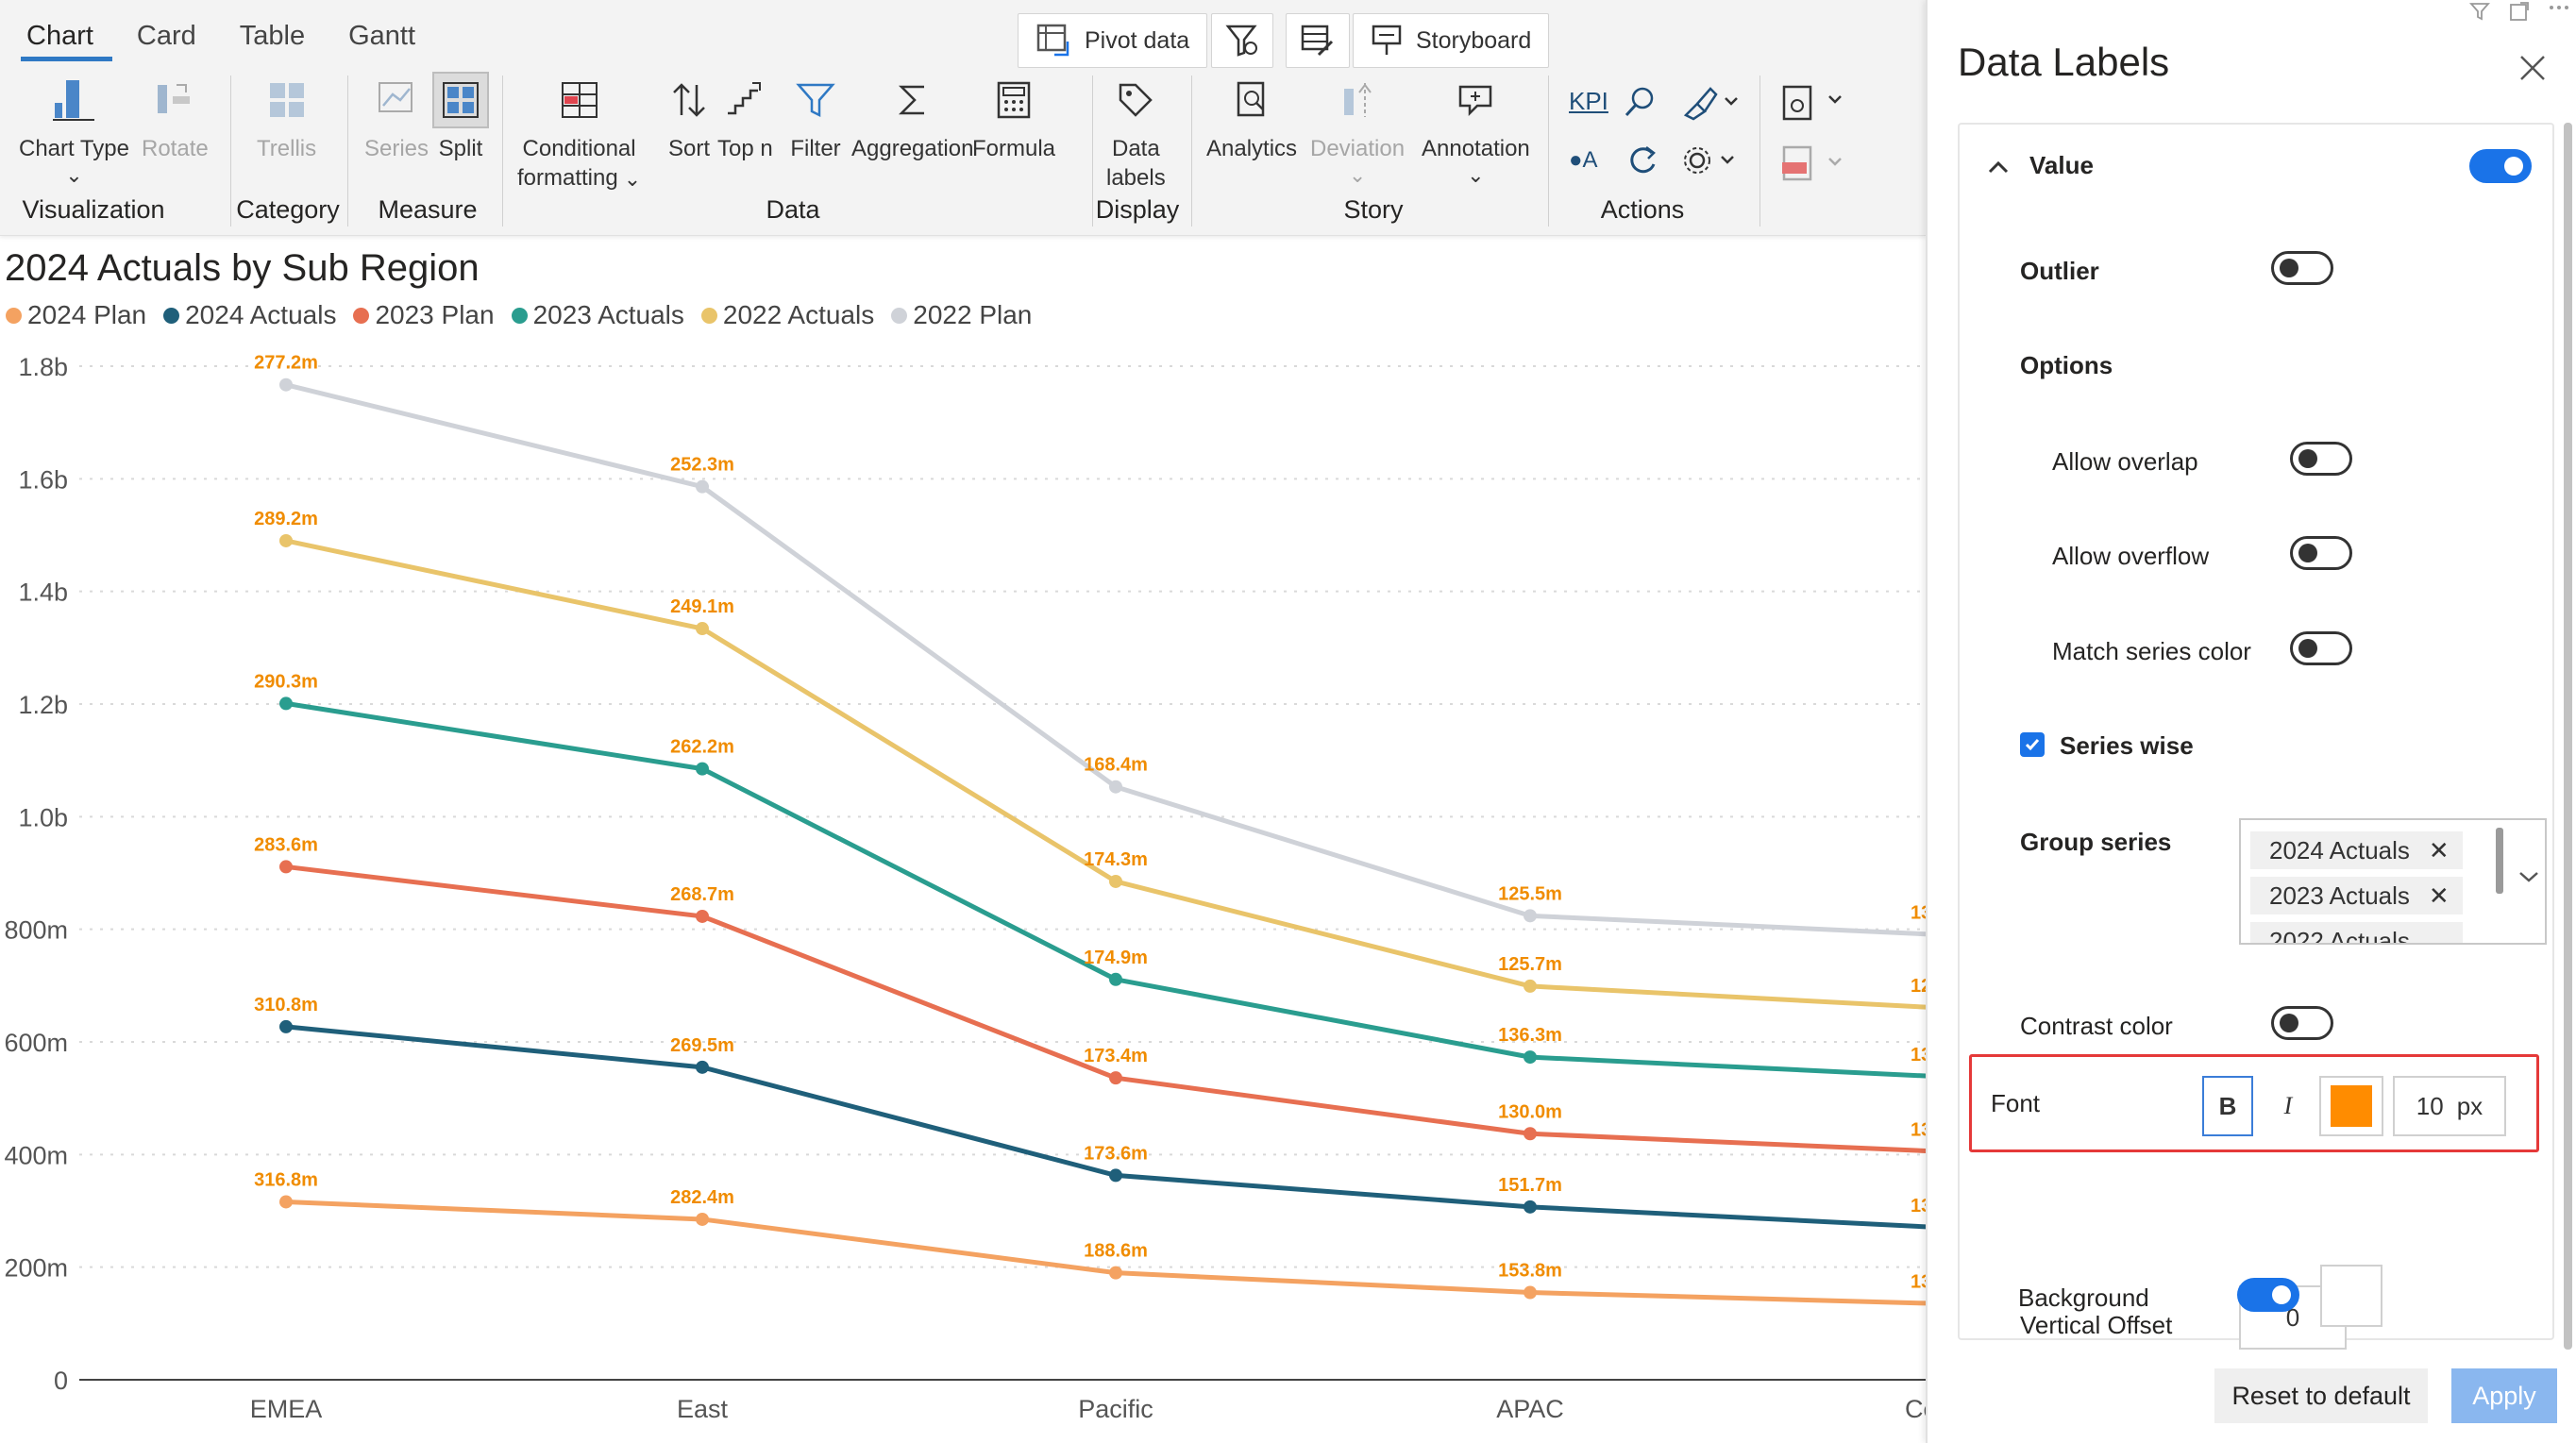 The width and height of the screenshot is (2576, 1443). What do you see at coordinates (2302, 1023) in the screenshot?
I see `contrast-color-toggle` at bounding box center [2302, 1023].